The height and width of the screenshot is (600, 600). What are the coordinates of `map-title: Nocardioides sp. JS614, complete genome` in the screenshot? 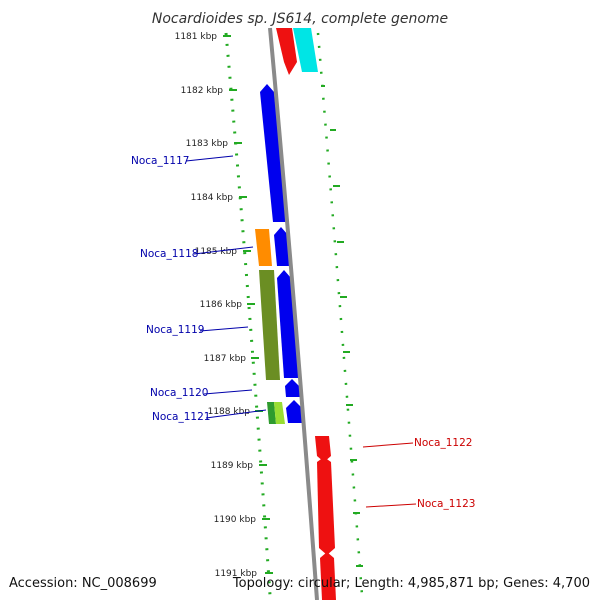 It's located at (300, 19).